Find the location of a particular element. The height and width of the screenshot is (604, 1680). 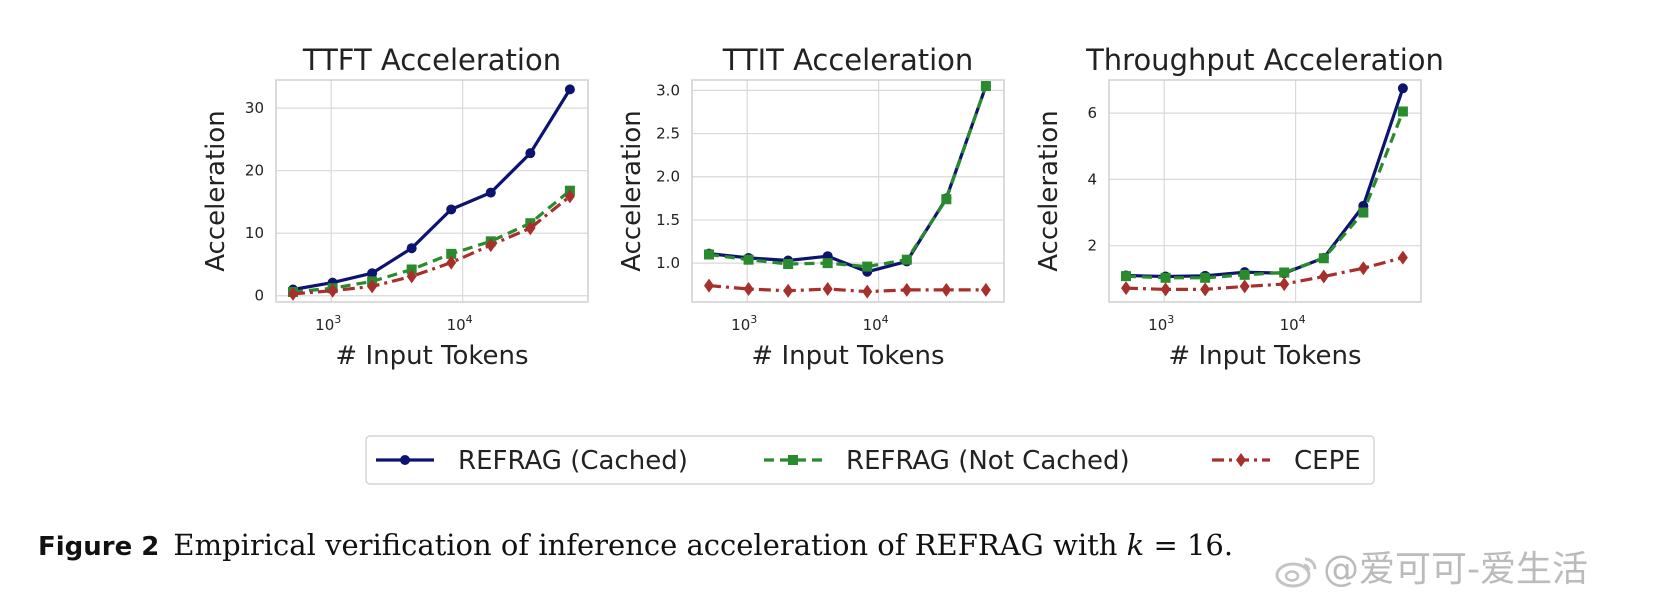

y-tick-label: 3.0 is located at coordinates (668, 90).